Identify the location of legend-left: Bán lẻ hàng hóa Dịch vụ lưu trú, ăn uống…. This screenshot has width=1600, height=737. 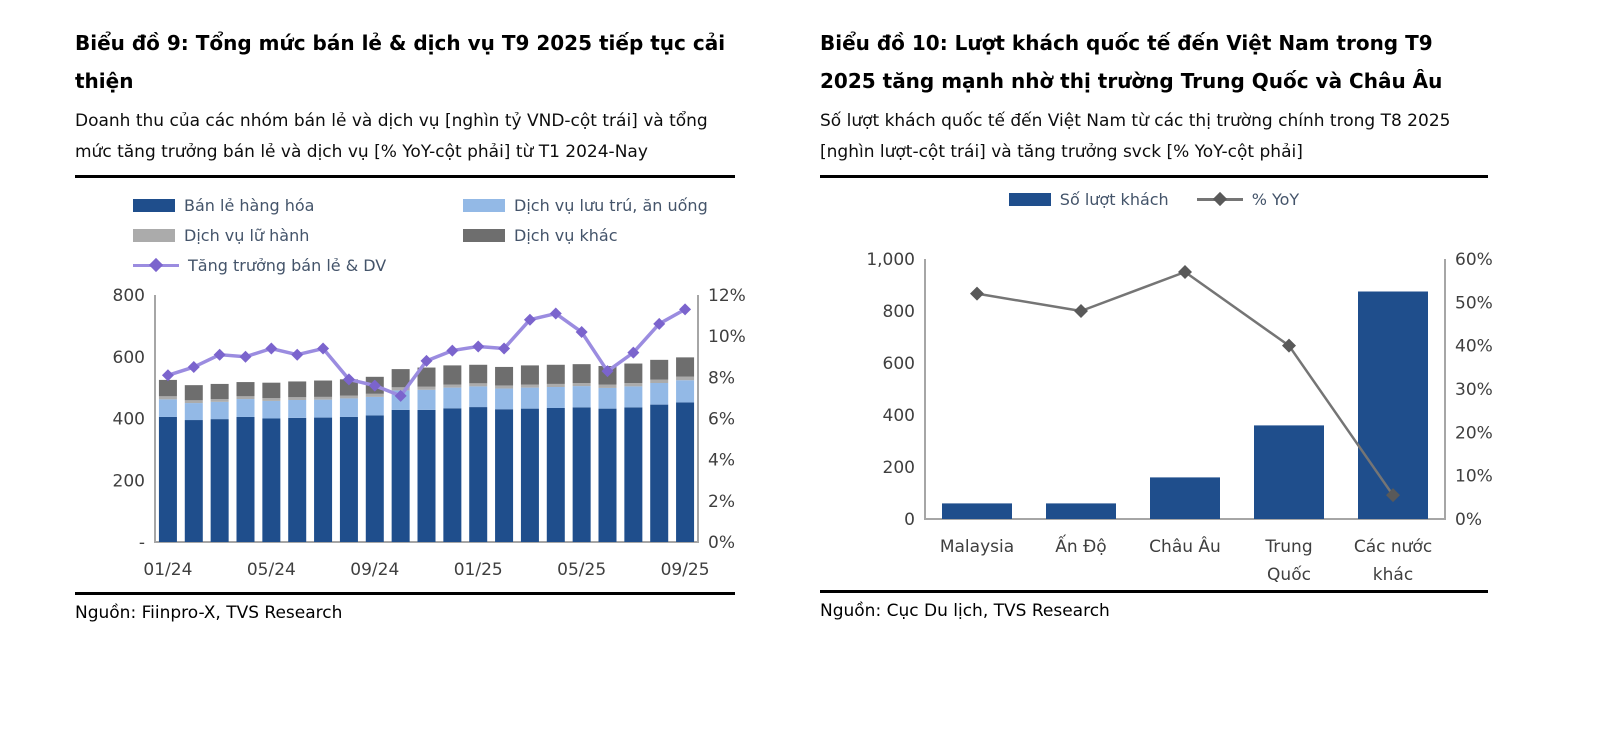
(434, 235).